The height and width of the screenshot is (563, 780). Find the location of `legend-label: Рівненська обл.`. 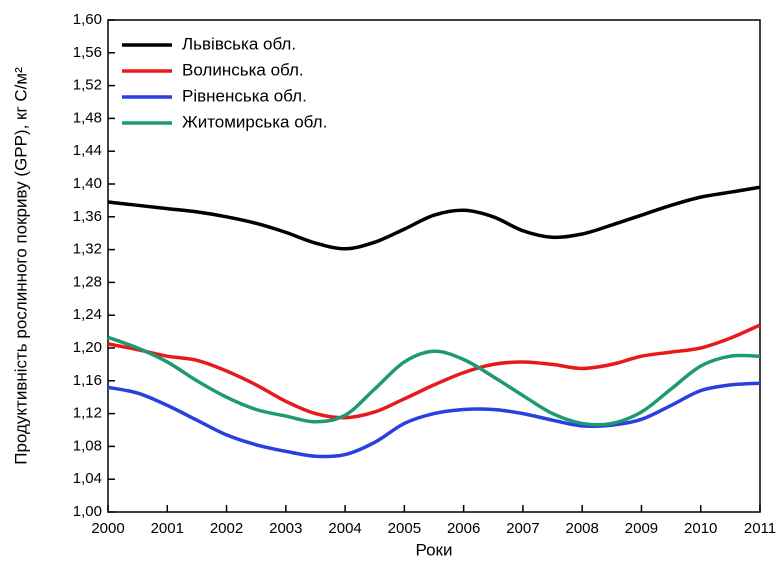

legend-label: Рівненська обл. is located at coordinates (244, 95).